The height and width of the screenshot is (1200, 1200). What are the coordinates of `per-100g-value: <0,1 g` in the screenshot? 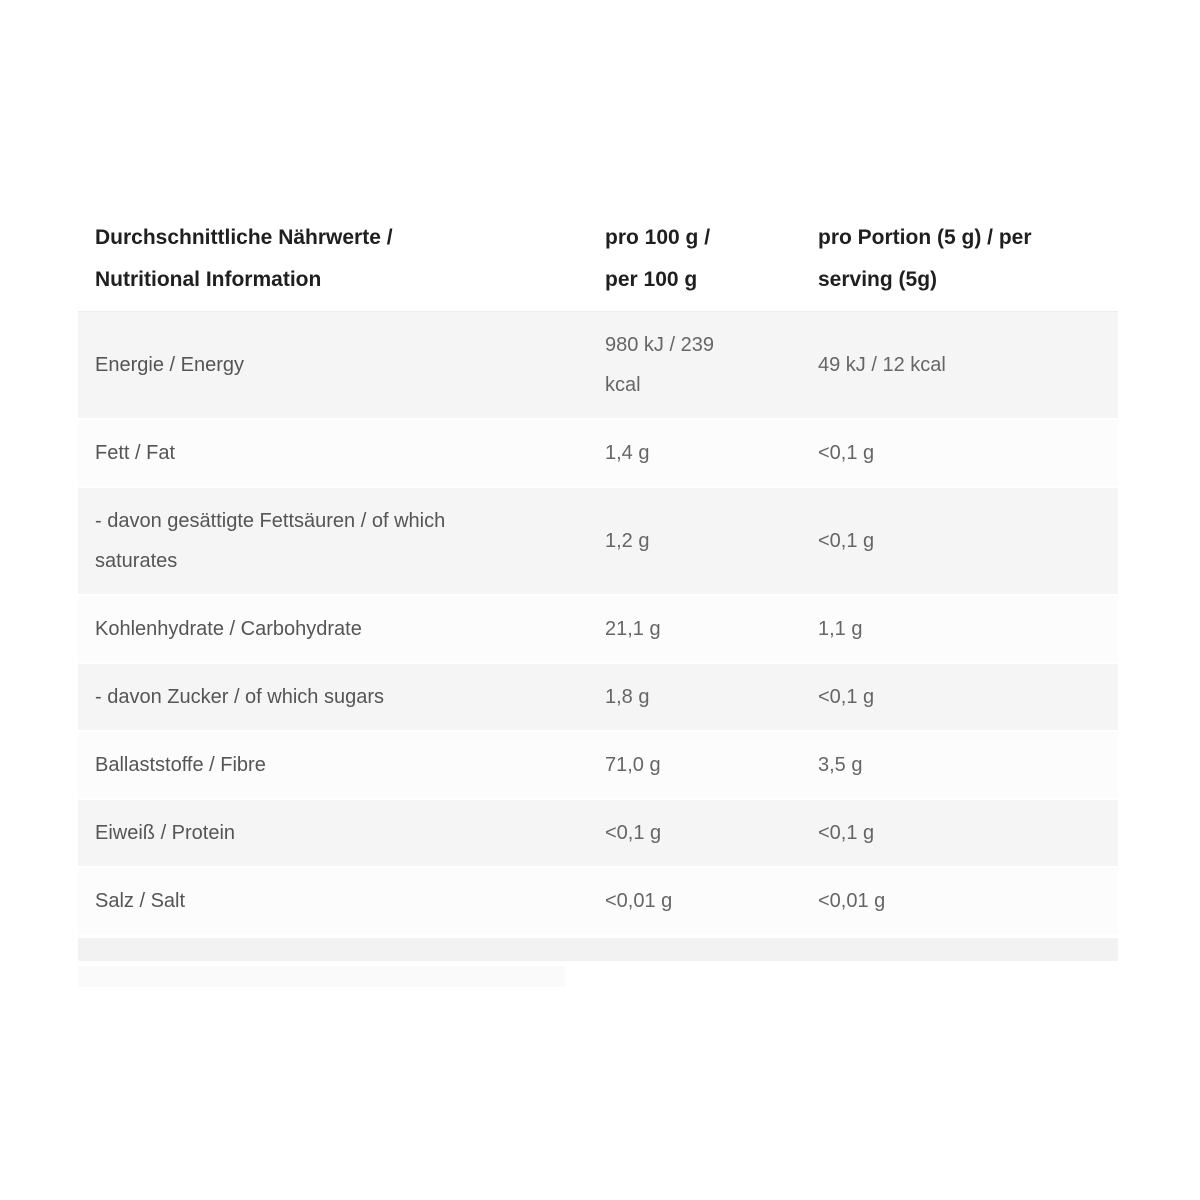 It's located at (633, 833).